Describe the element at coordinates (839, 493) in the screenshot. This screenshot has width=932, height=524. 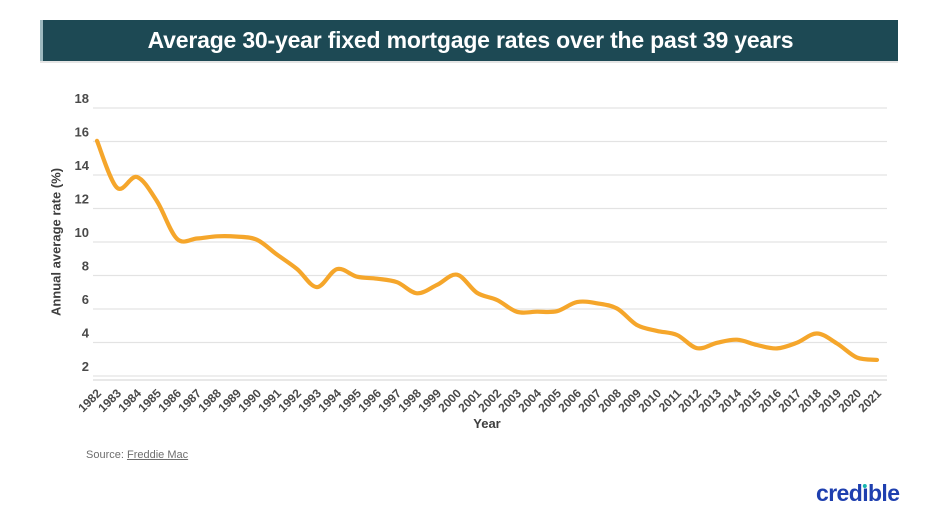
I see `logo-text-part1: cred` at that location.